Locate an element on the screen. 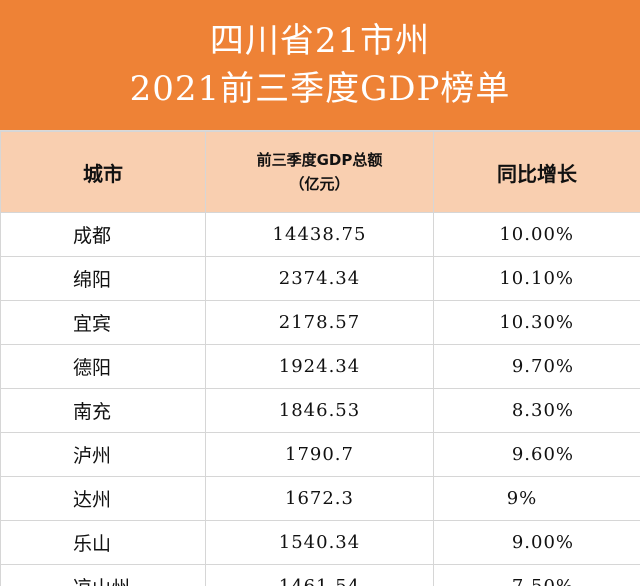 This screenshot has width=640, height=586. growth-cell: 9.70% is located at coordinates (536, 366).